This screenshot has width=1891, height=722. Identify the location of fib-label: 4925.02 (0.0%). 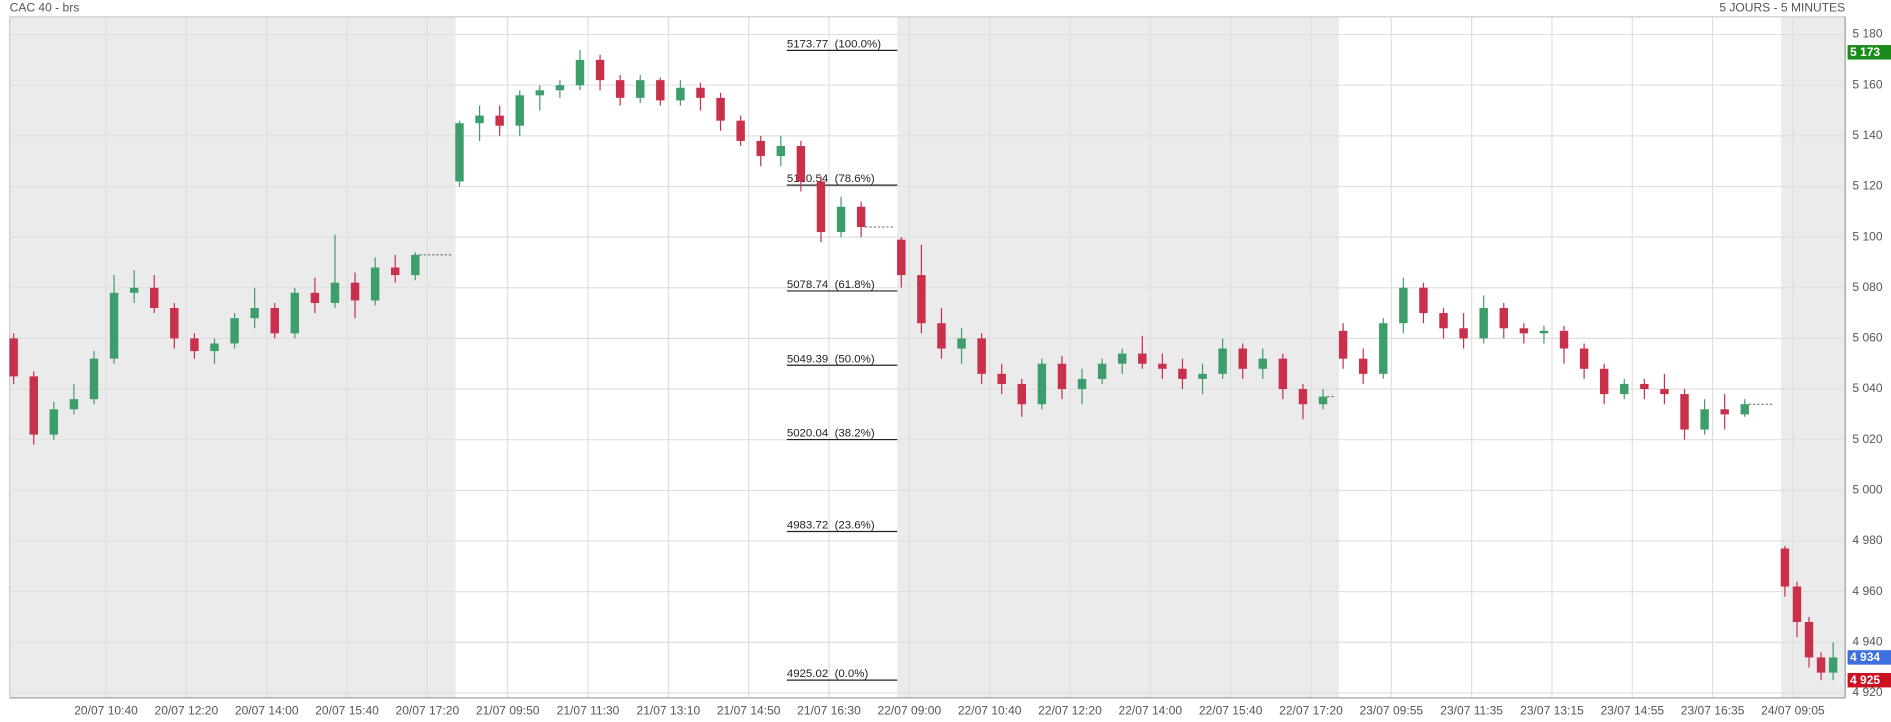
(828, 674).